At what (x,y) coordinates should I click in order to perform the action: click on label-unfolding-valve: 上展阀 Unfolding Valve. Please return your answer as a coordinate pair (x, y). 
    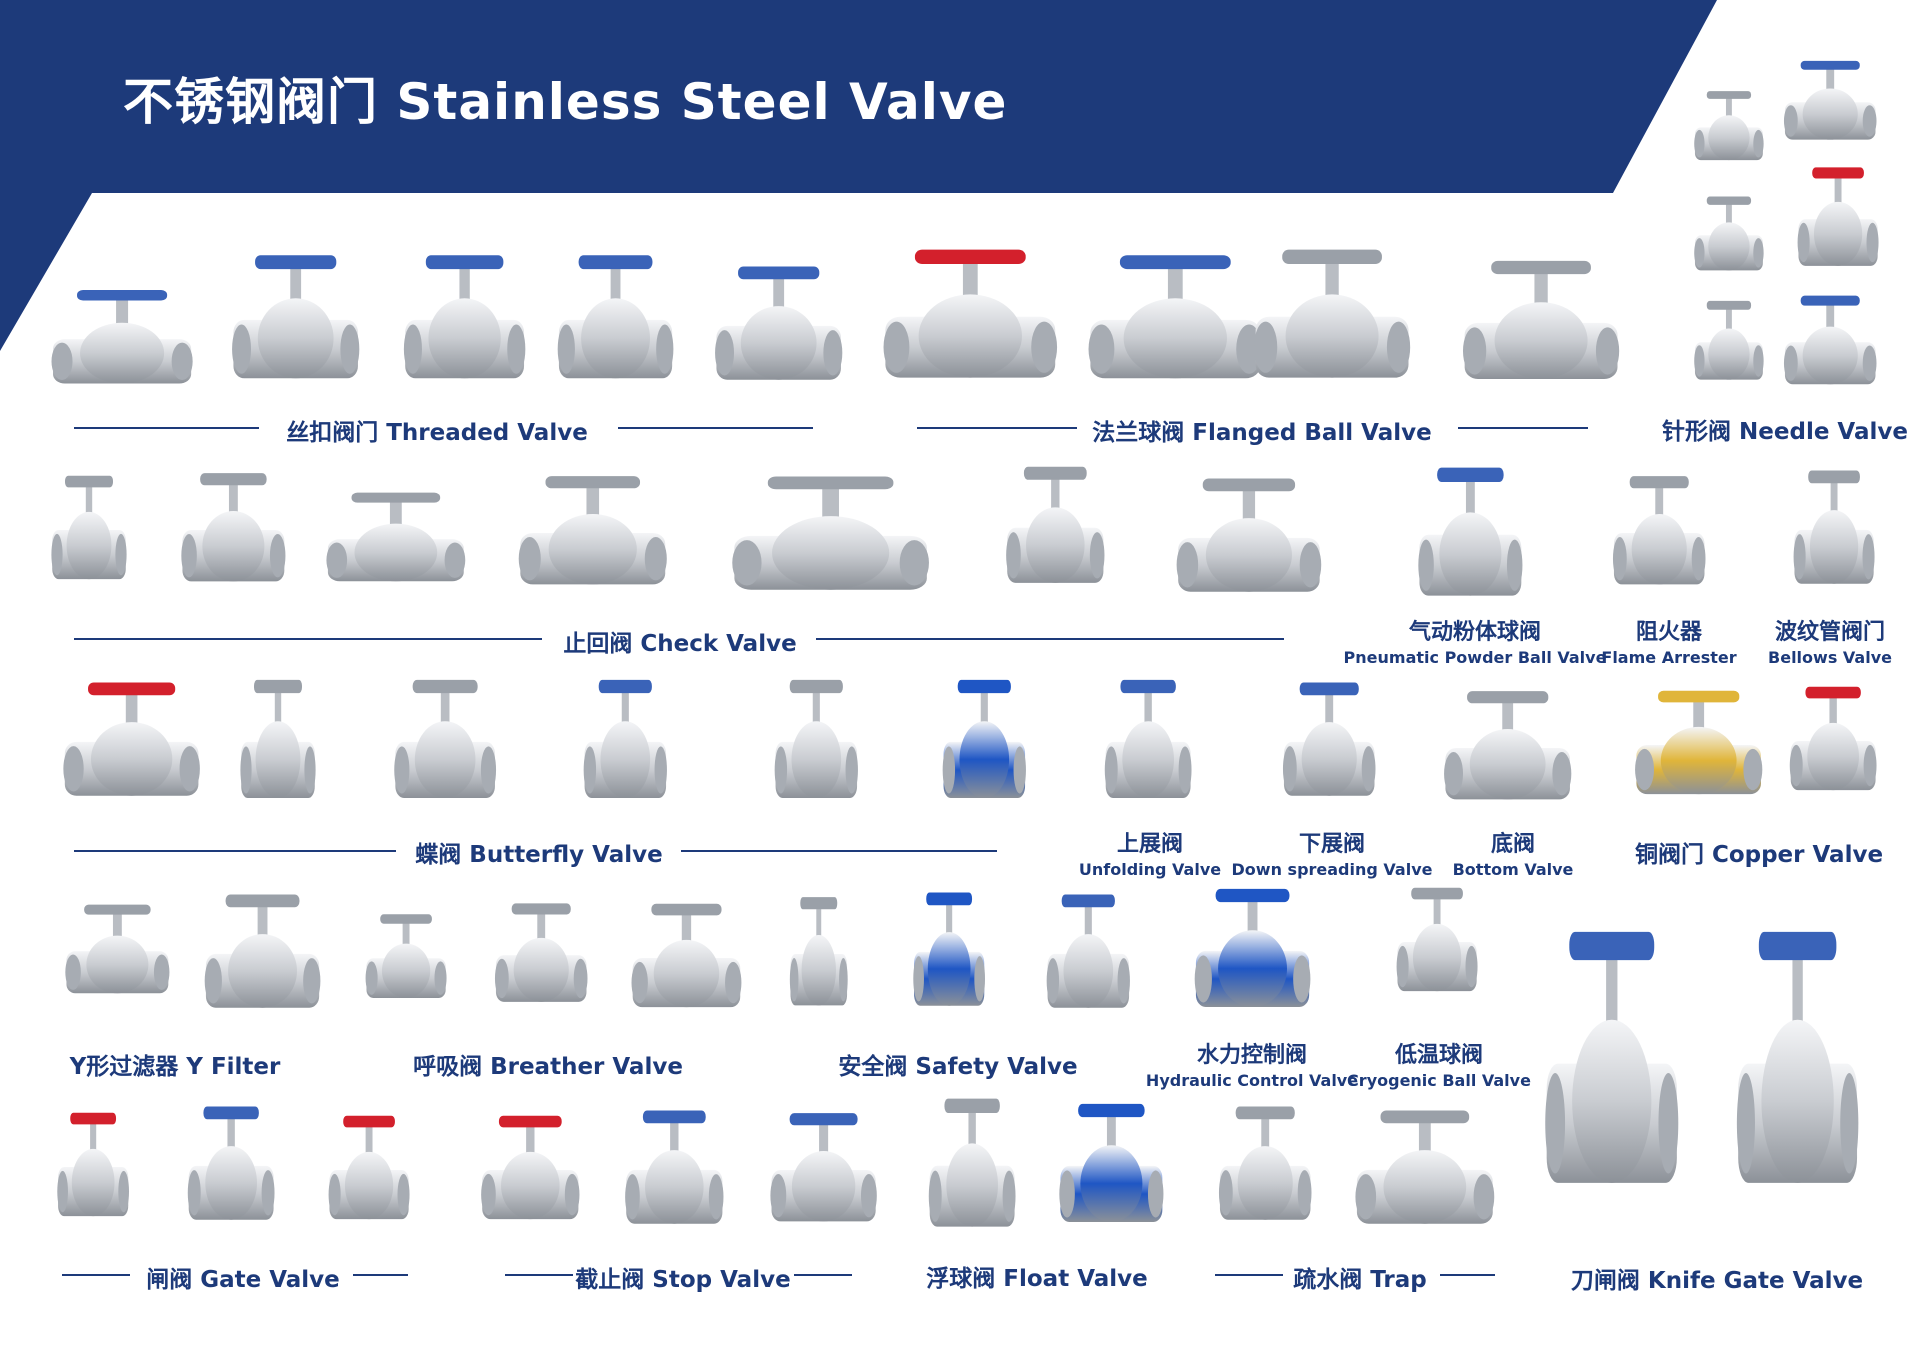
    Looking at the image, I should click on (1150, 852).